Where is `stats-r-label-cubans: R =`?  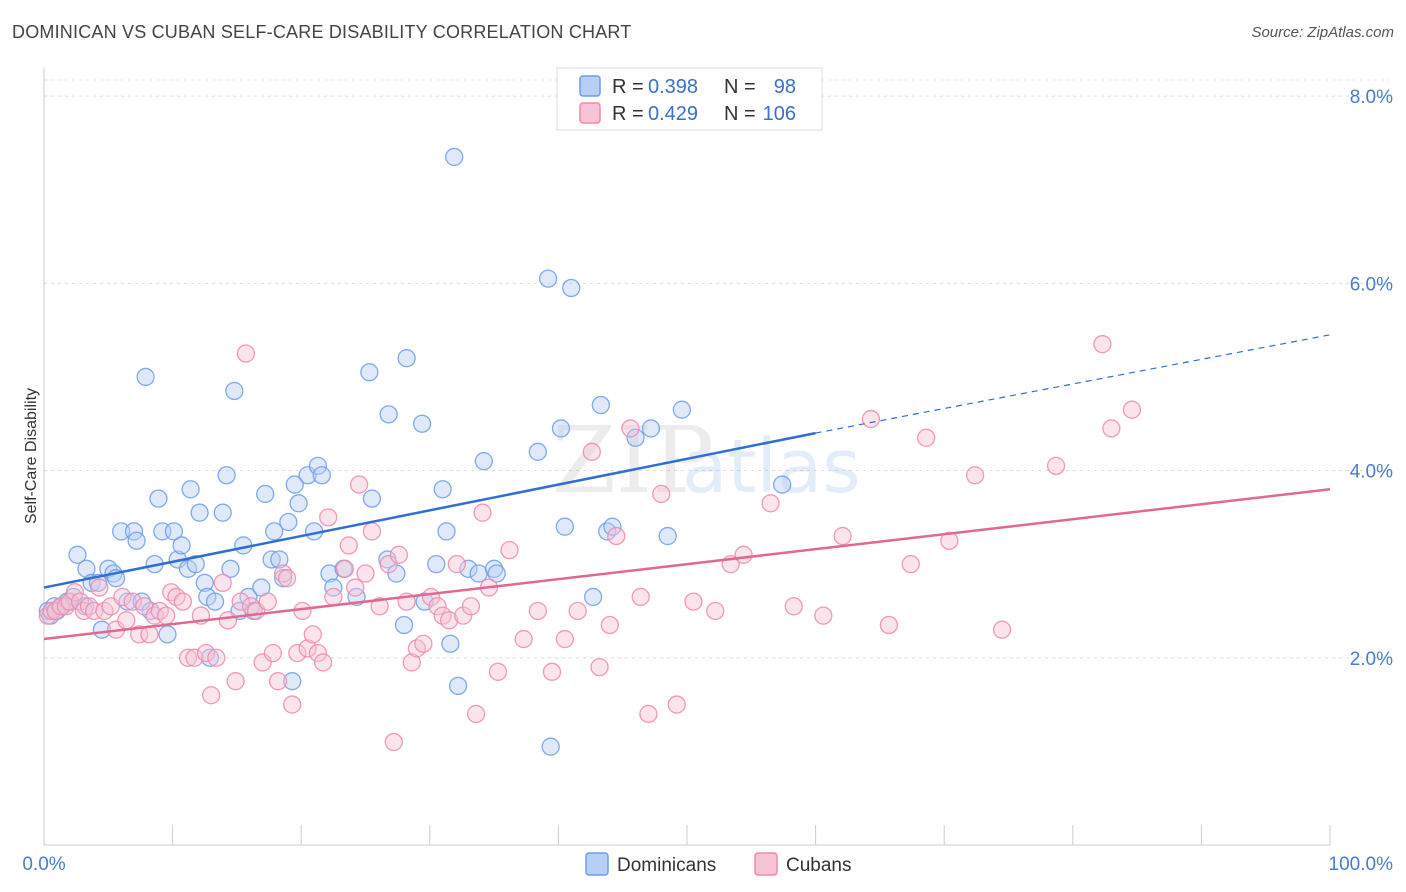 stats-r-label-cubans: R = is located at coordinates (628, 114).